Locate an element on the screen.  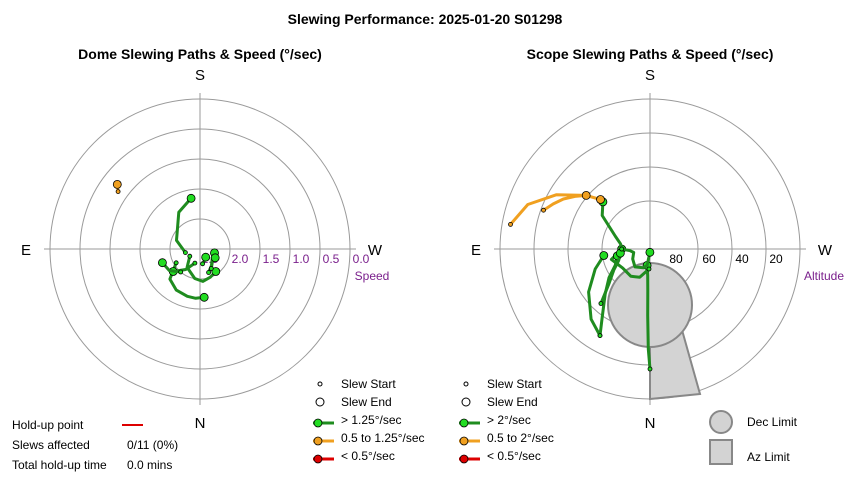
scope-tick-label: 20 is located at coordinates (776, 259).